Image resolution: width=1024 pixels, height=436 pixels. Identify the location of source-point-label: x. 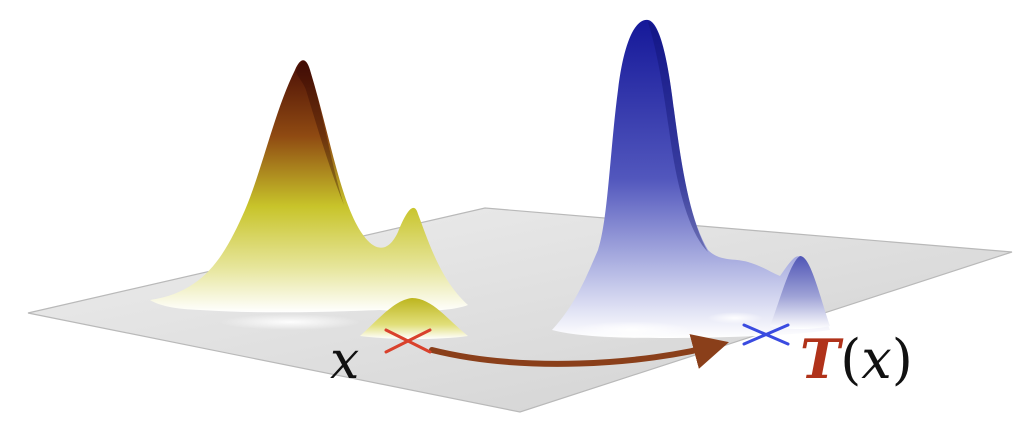
(344, 361).